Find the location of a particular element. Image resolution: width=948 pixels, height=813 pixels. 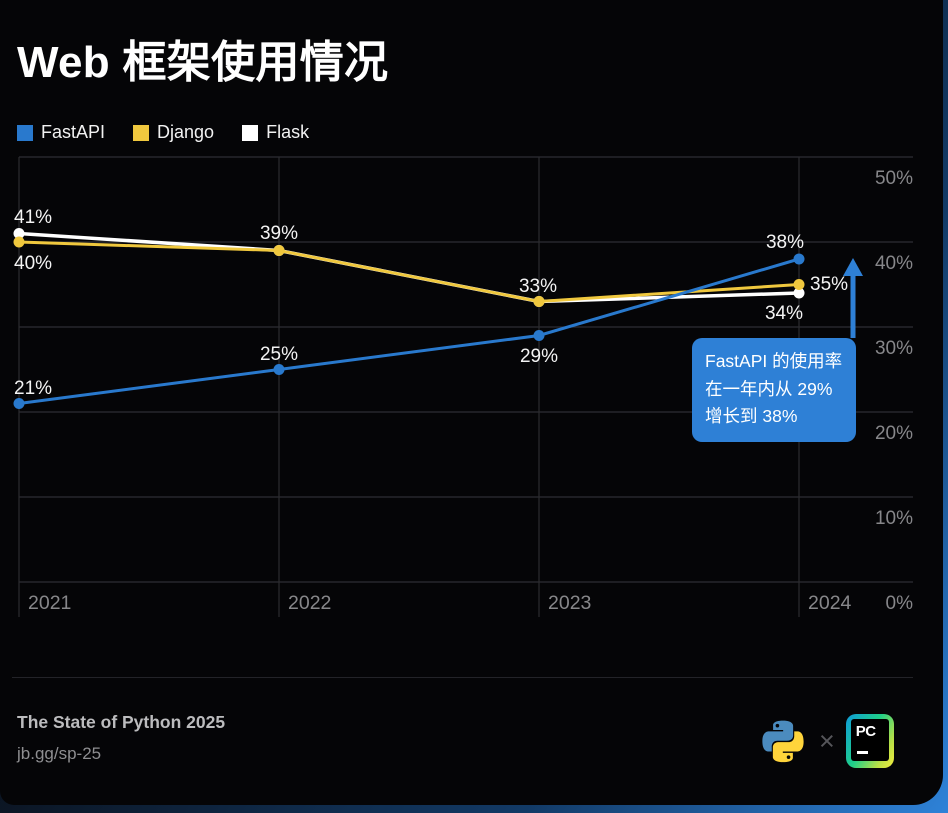

pycharm-logo-label: PC is located at coordinates (865, 731).